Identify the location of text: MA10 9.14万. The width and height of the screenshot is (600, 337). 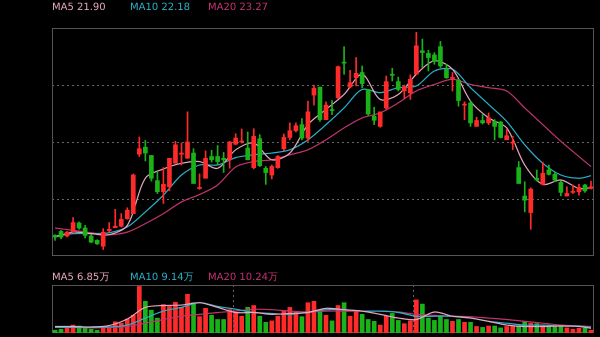
(162, 277).